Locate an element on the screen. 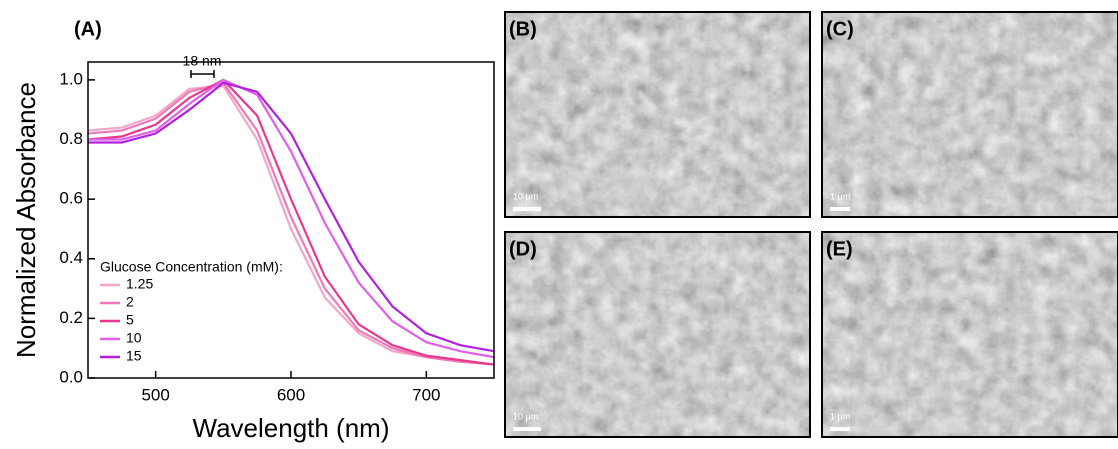 This screenshot has height=449, width=1118. panel-label: (B) is located at coordinates (523, 29).